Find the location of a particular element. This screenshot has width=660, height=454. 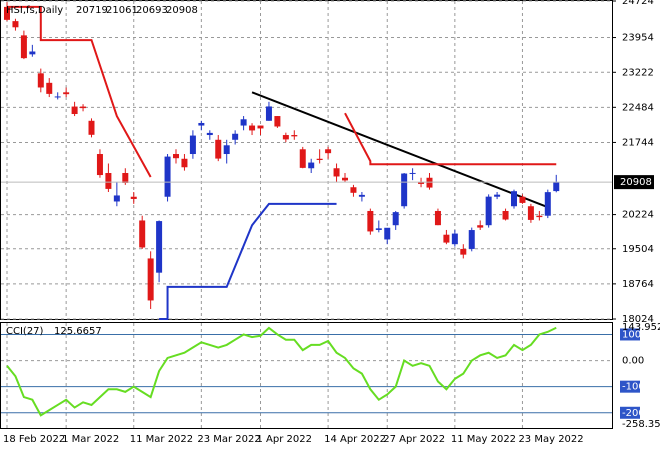

cci-title: CCI(27) is located at coordinates (25, 331).